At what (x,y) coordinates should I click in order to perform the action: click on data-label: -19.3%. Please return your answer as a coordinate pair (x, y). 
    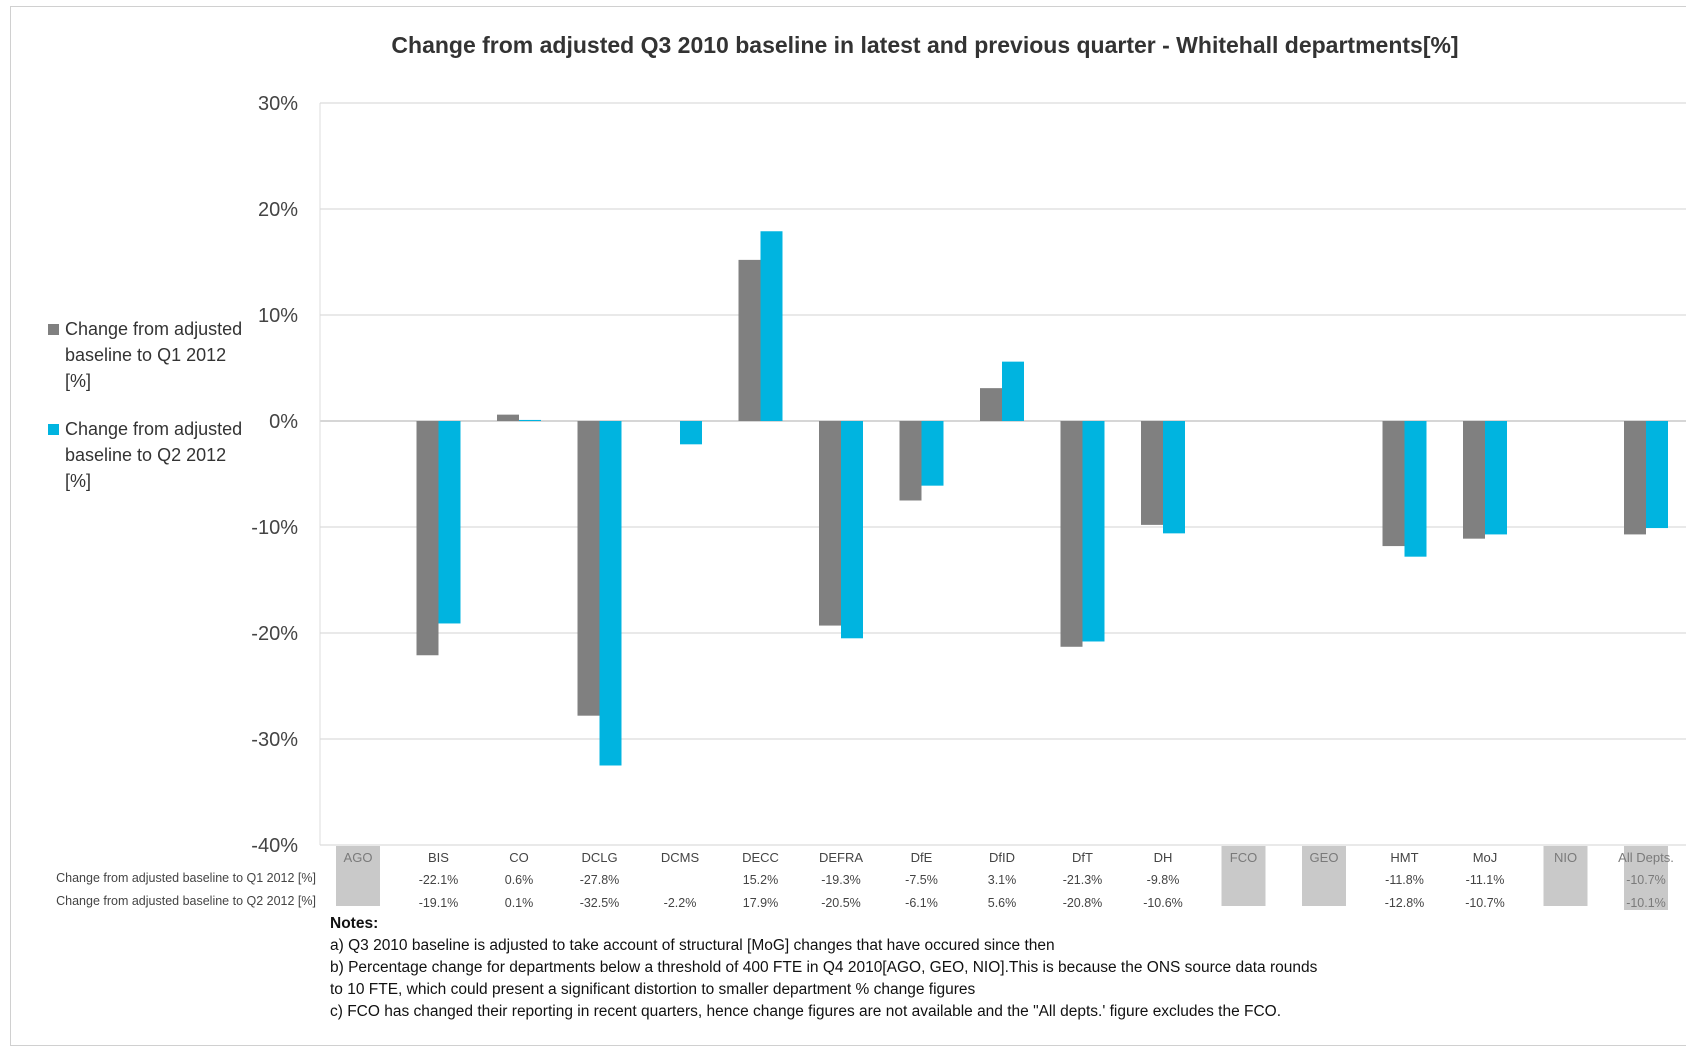
    Looking at the image, I should click on (841, 880).